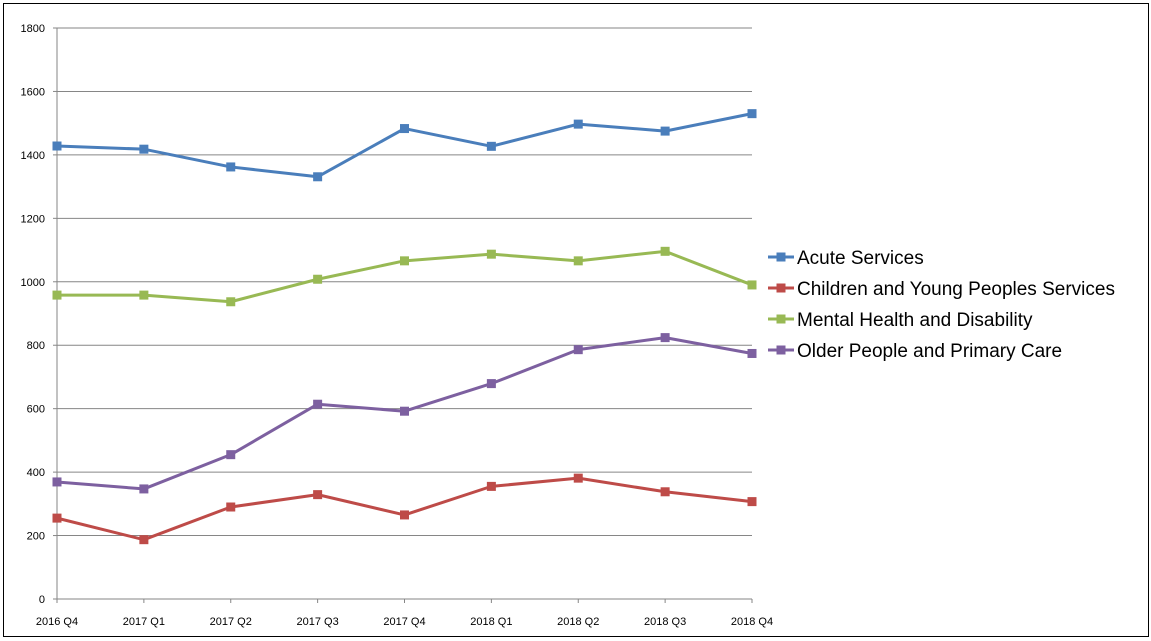 The width and height of the screenshot is (1151, 641). I want to click on y-tick-label: 1800, so click(33, 29).